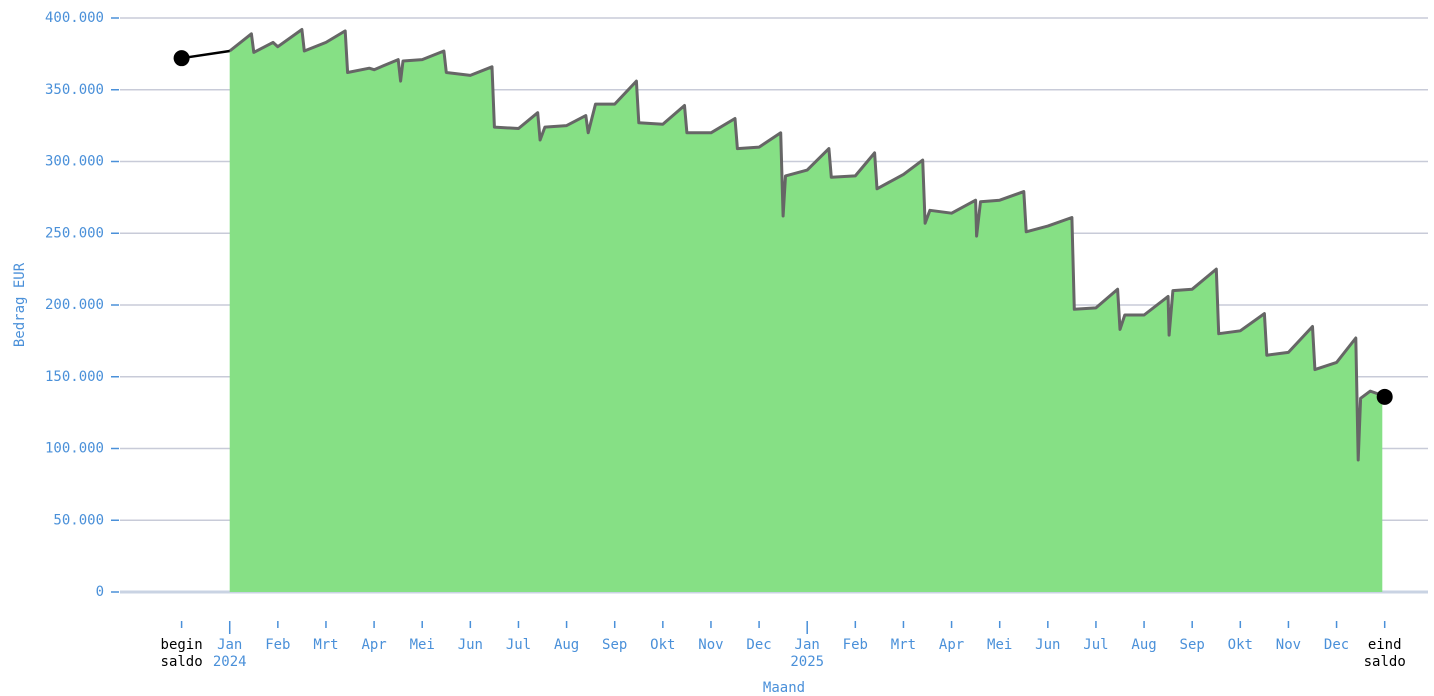  Describe the element at coordinates (74, 233) in the screenshot. I see `y-tick-label: 250.000` at that location.